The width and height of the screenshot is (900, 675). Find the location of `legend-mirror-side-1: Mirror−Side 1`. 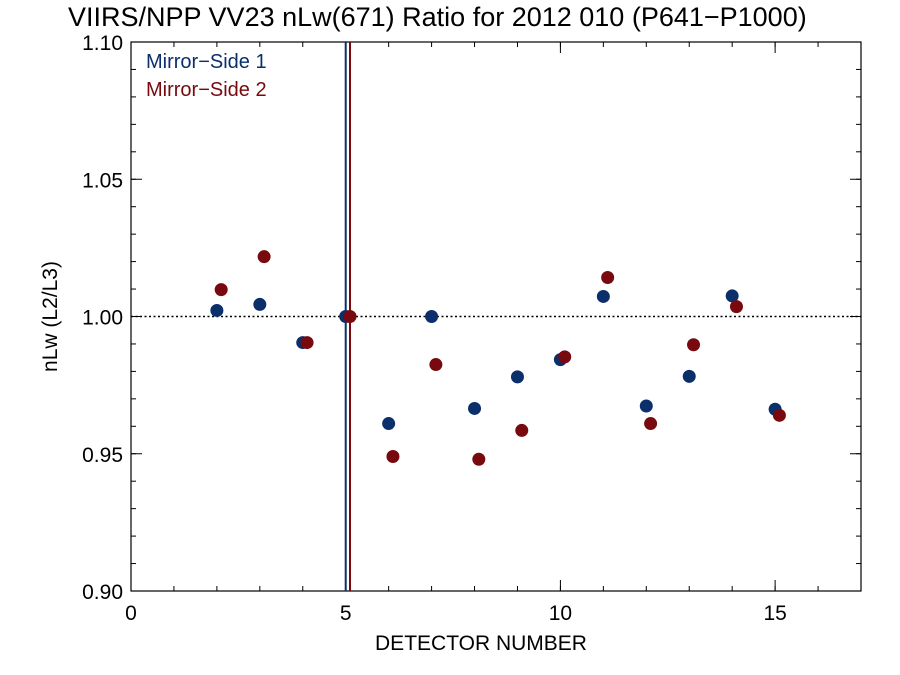

legend-mirror-side-1: Mirror−Side 1 is located at coordinates (206, 62).